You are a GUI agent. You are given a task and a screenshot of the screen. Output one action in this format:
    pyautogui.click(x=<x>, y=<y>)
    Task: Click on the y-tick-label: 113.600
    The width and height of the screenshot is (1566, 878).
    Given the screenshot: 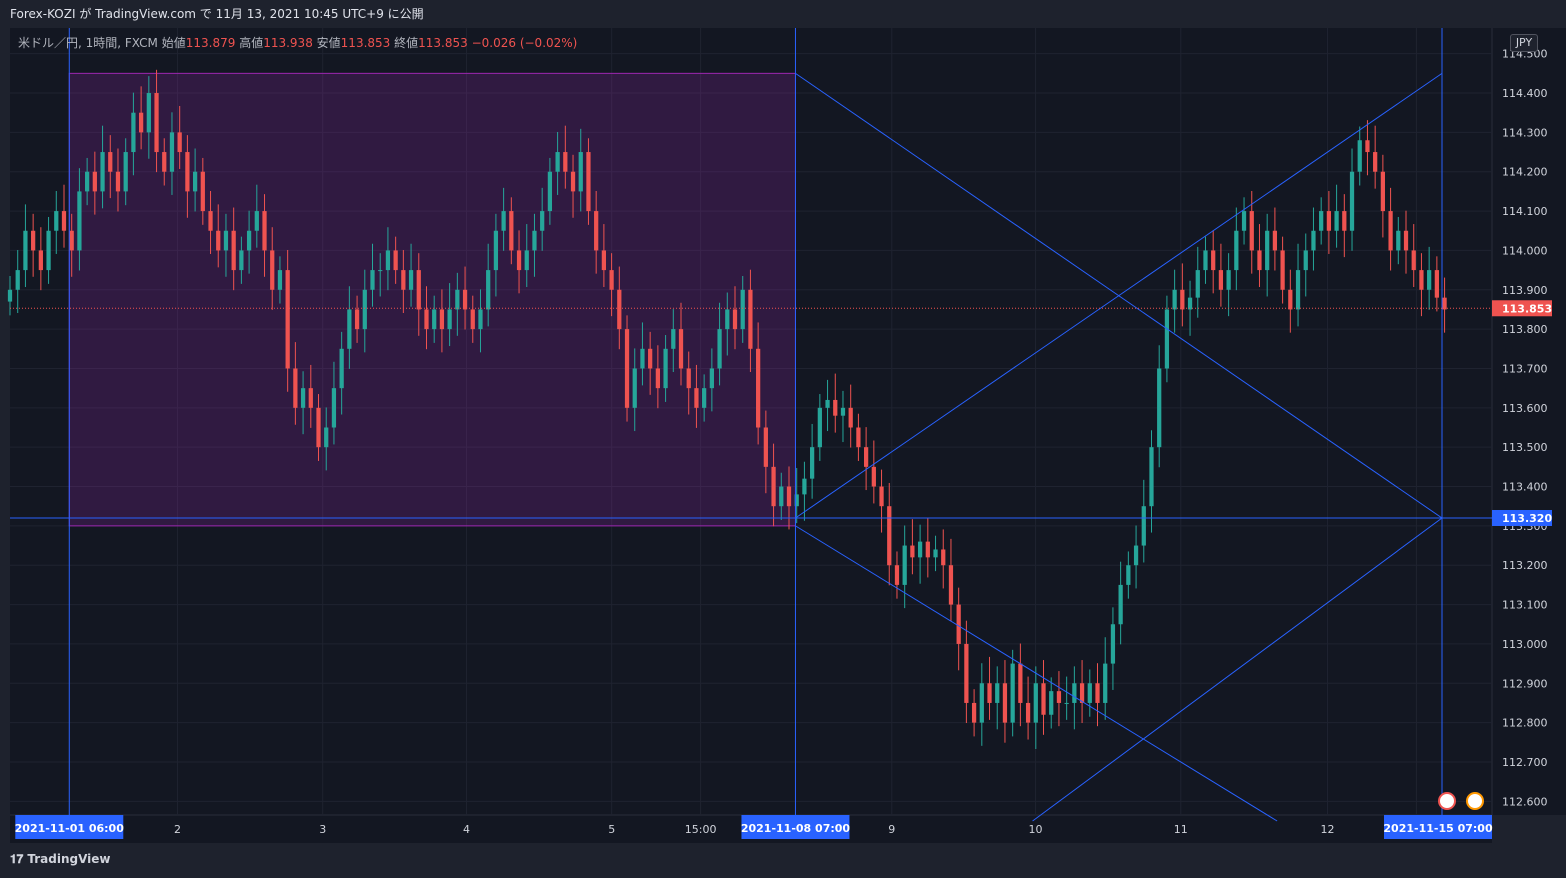 What is the action you would take?
    pyautogui.click(x=1525, y=408)
    